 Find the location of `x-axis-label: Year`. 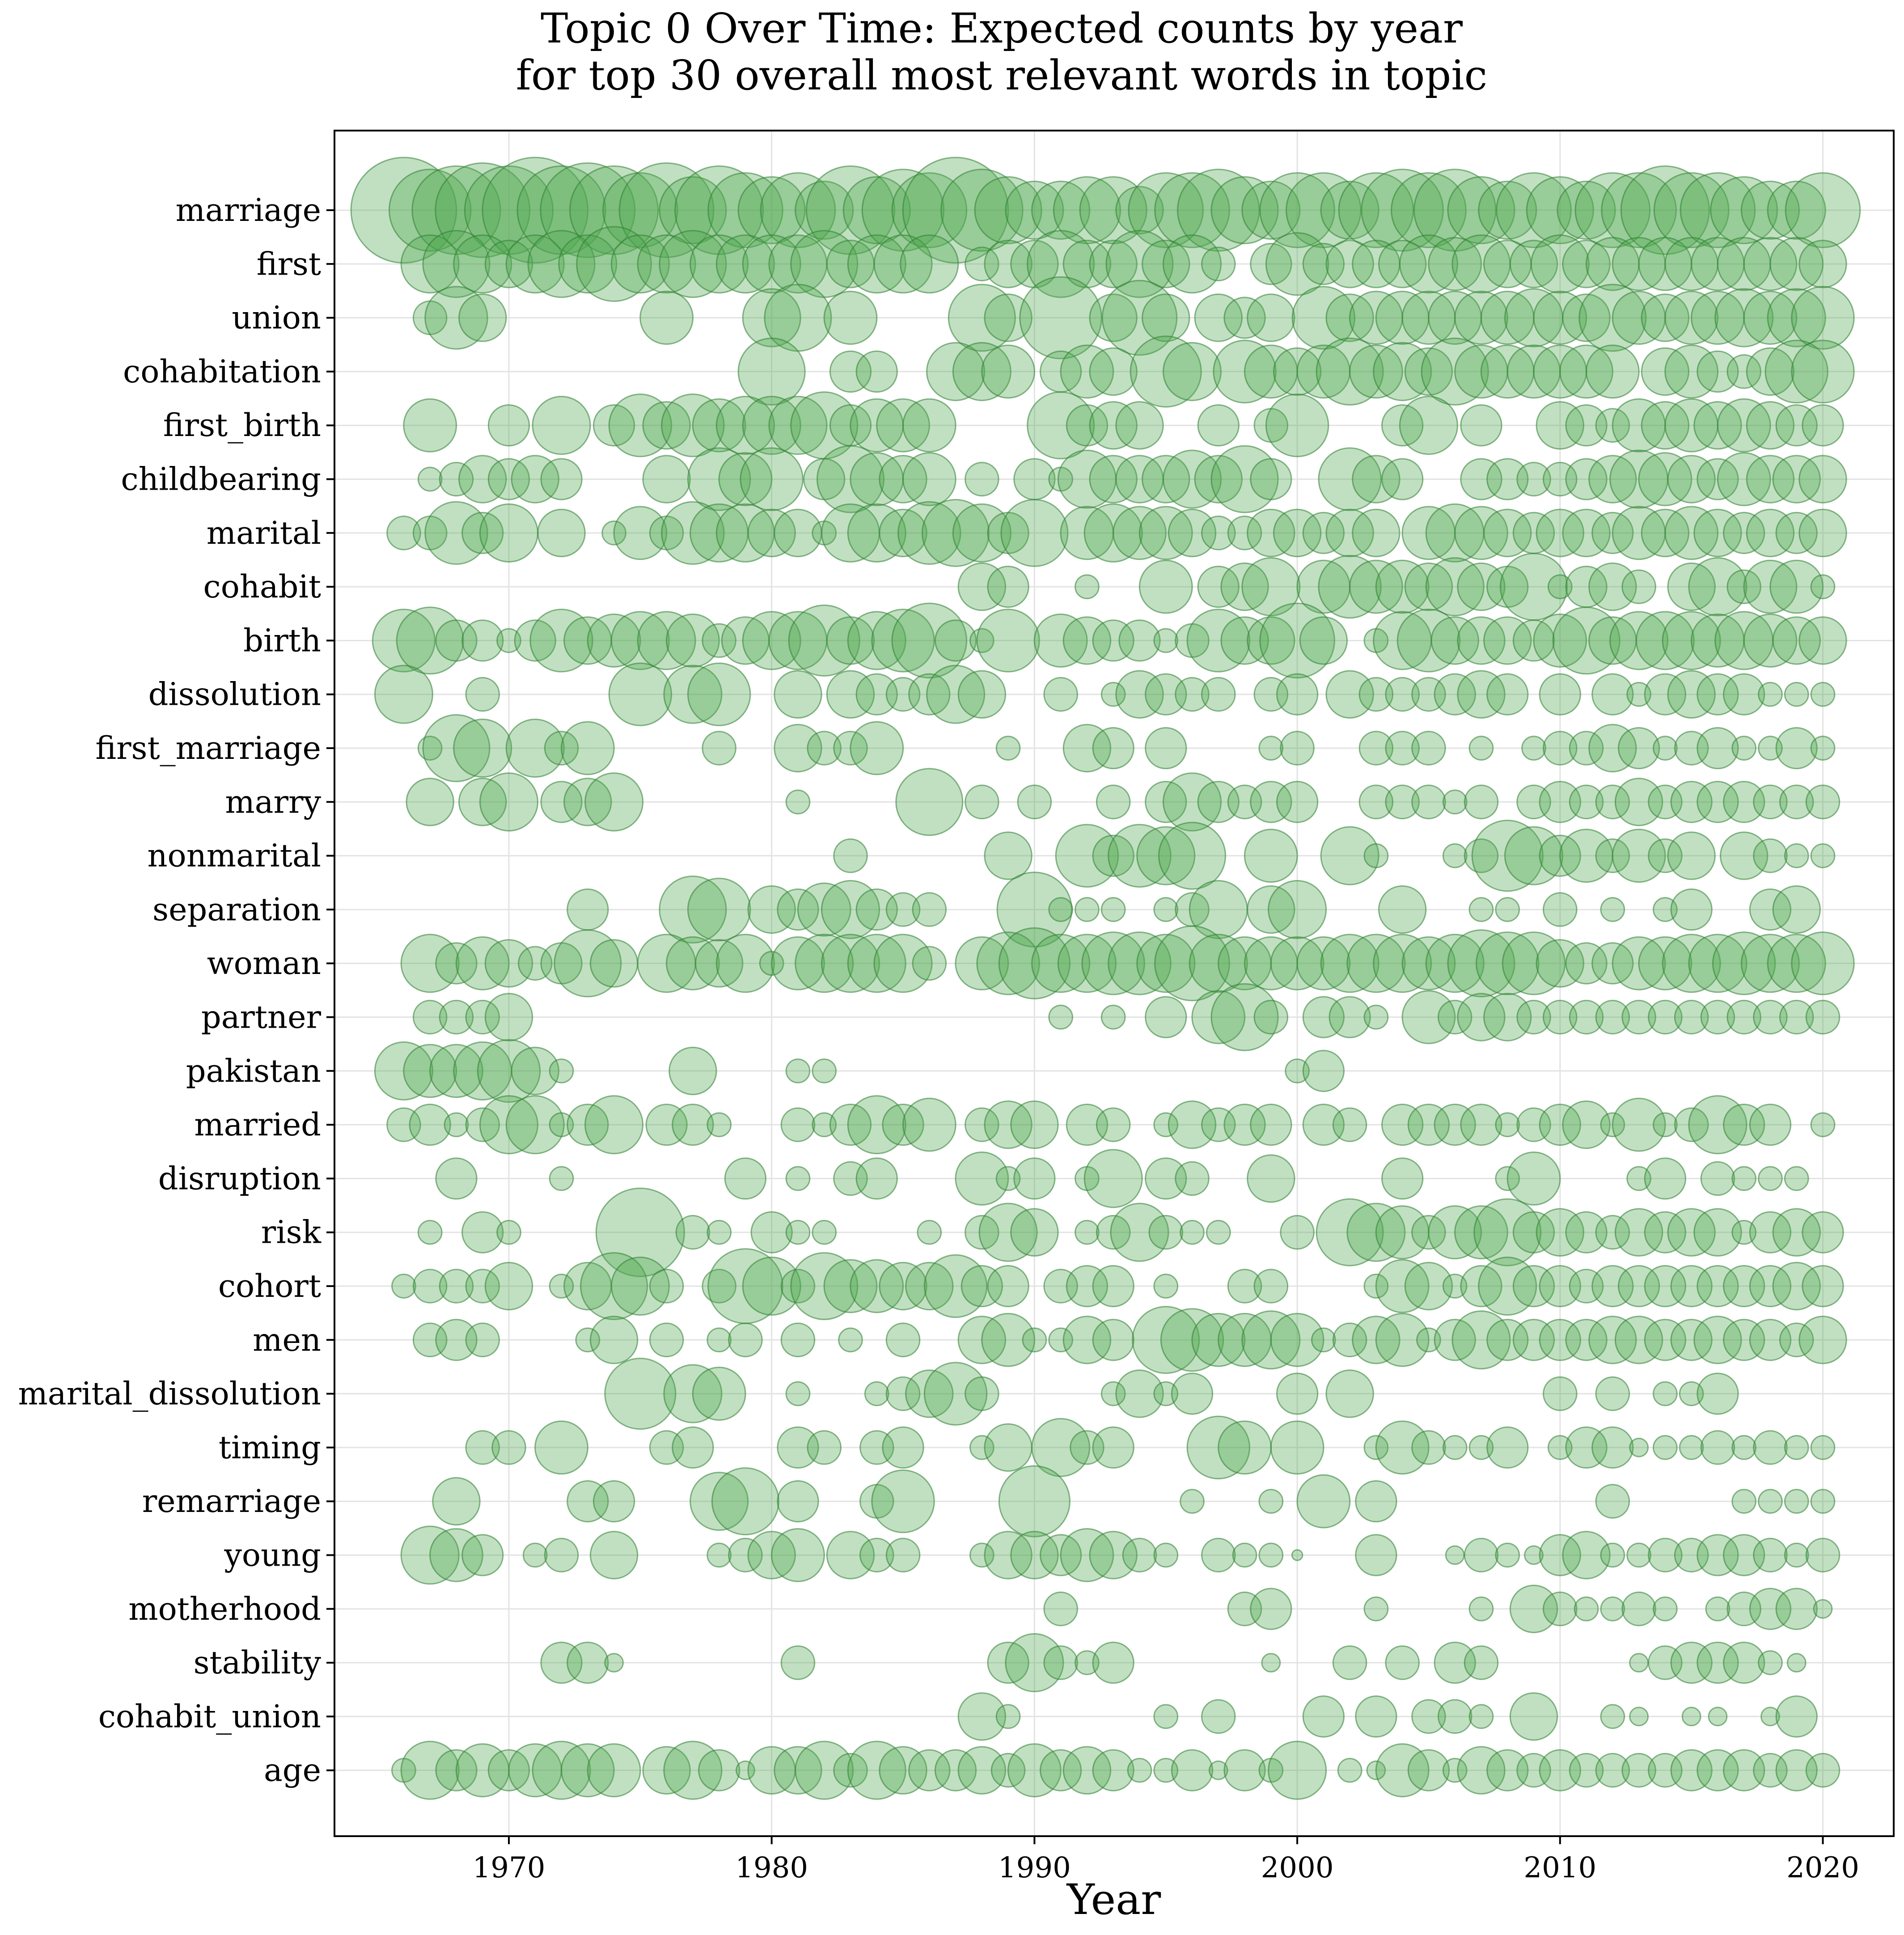

x-axis-label: Year is located at coordinates (1113, 1900).